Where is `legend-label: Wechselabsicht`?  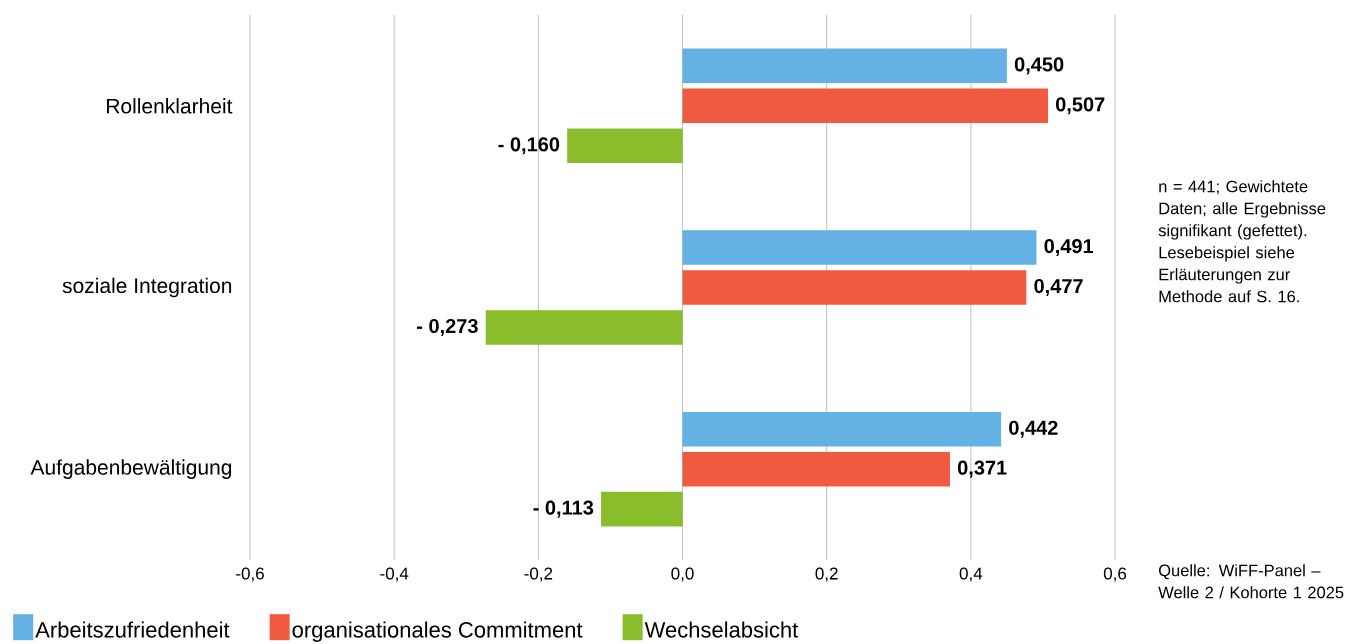 legend-label: Wechselabsicht is located at coordinates (721, 629).